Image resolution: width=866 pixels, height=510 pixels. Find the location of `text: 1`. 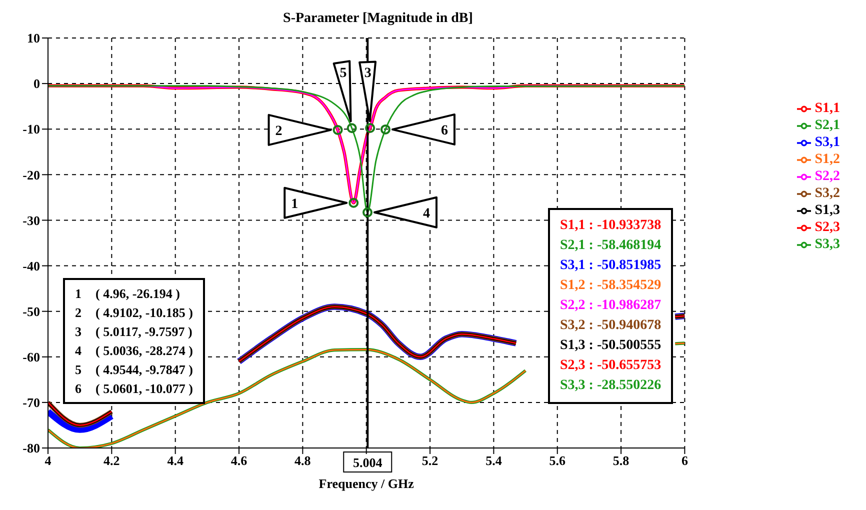

text: 1 is located at coordinates (78, 293).